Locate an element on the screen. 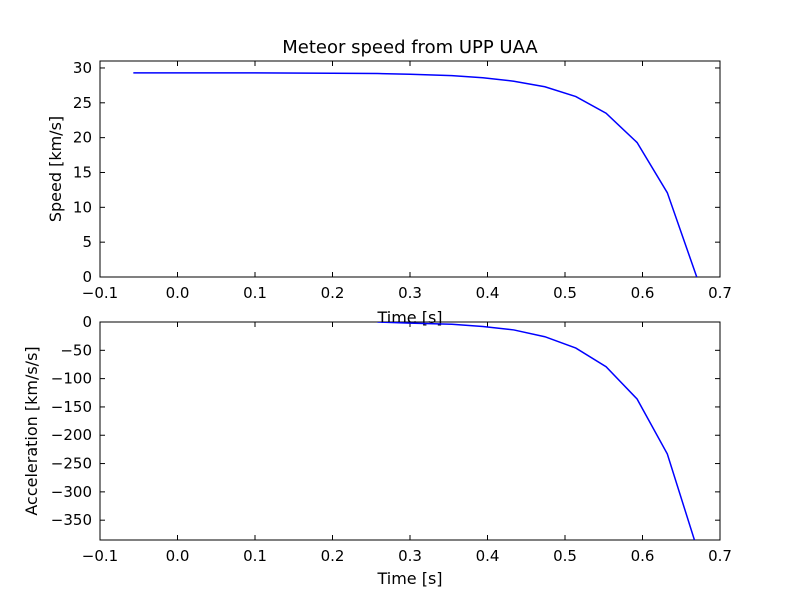 The height and width of the screenshot is (600, 800). speed-y-tick-label: 15 is located at coordinates (82, 172).